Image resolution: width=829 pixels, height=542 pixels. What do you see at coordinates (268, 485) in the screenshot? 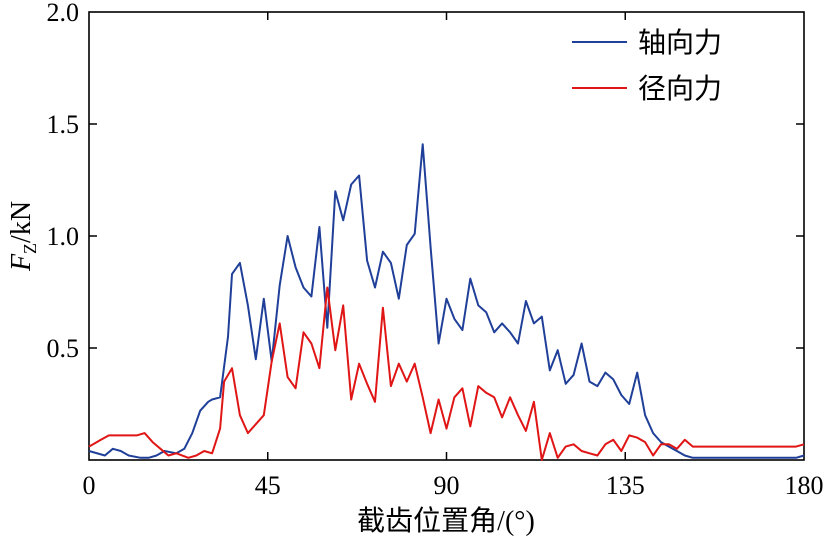
I see `x-tick-label: 45` at bounding box center [268, 485].